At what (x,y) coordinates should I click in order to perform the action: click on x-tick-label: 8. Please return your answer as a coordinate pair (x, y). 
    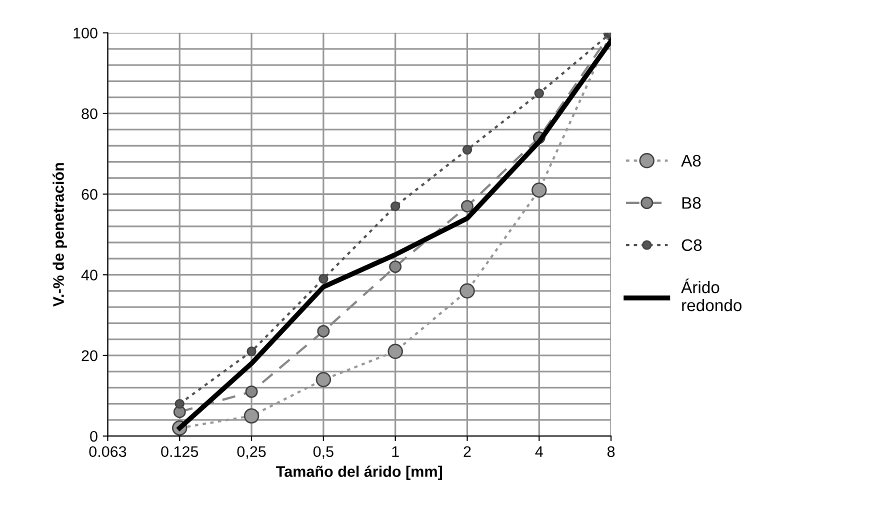
    Looking at the image, I should click on (611, 452).